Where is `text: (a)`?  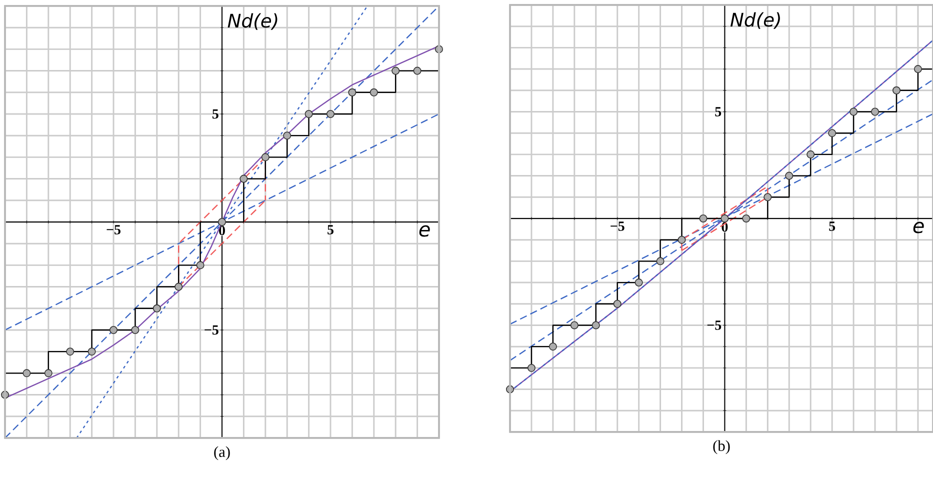
text: (a) is located at coordinates (222, 453).